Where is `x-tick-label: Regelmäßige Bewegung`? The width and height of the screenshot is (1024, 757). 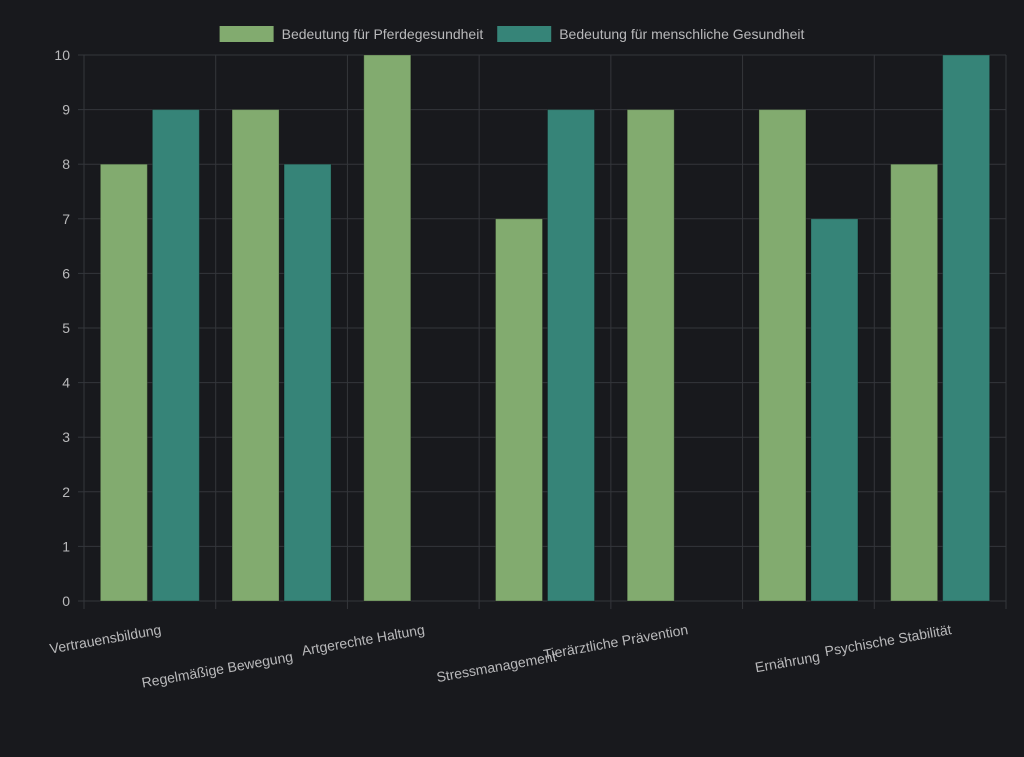
x-tick-label: Regelmäßige Bewegung is located at coordinates (217, 669).